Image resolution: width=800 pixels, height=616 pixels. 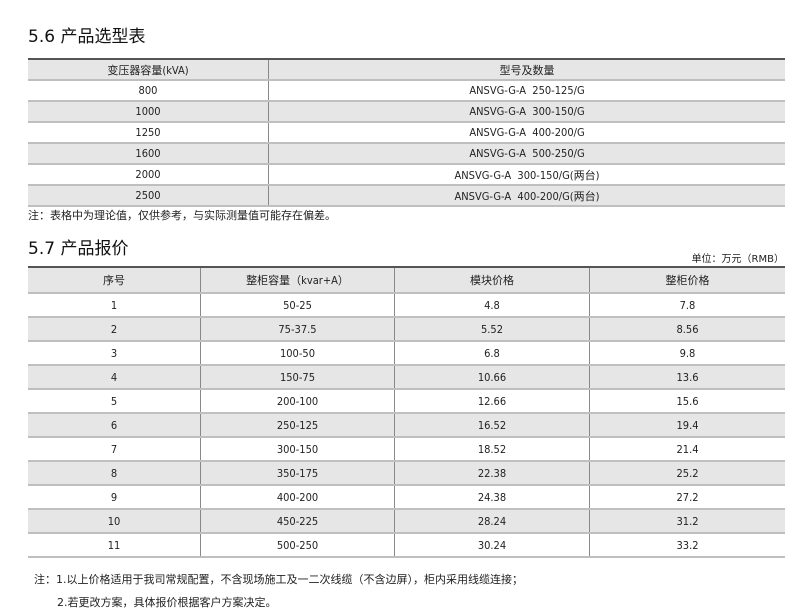 What do you see at coordinates (114, 401) in the screenshot?
I see `table-cell: 5` at bounding box center [114, 401].